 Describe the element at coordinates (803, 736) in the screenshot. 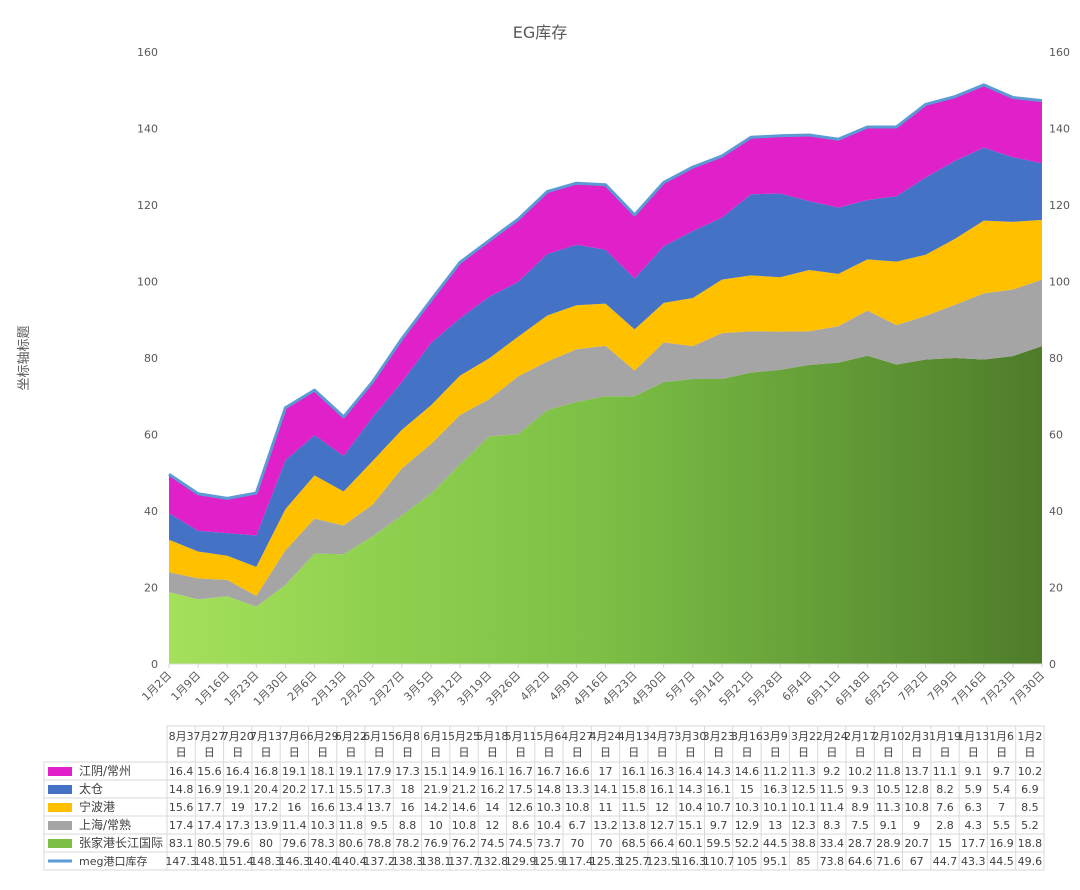

I see `table-column-header: 3月2` at that location.